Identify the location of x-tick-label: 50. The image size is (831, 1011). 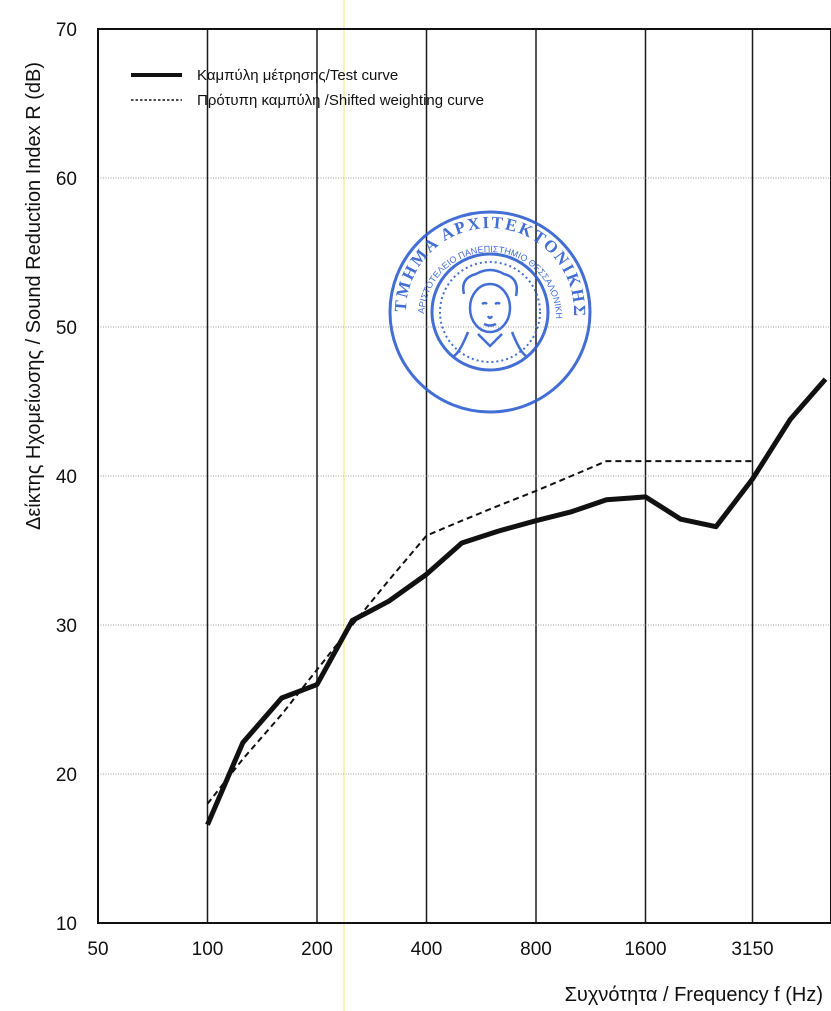
(97, 949).